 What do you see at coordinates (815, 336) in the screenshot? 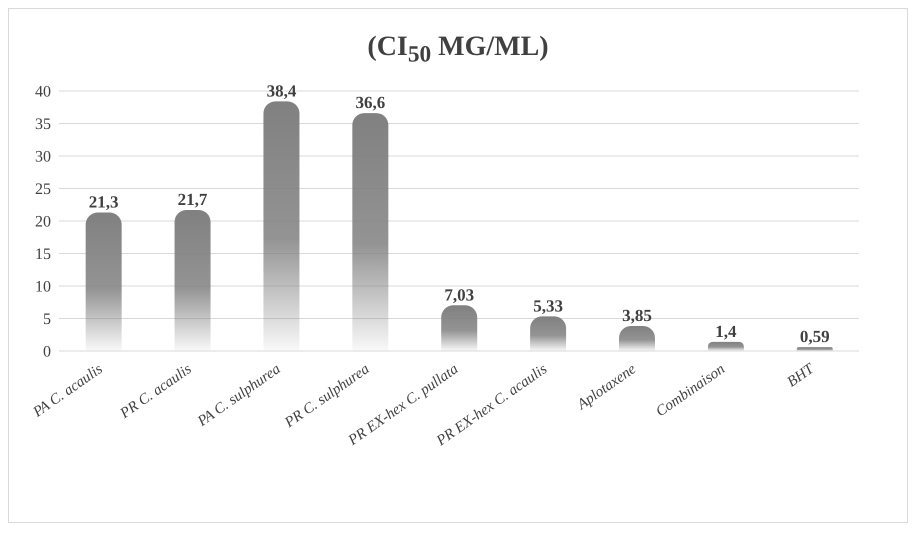
I see `data-label: 0,59` at bounding box center [815, 336].